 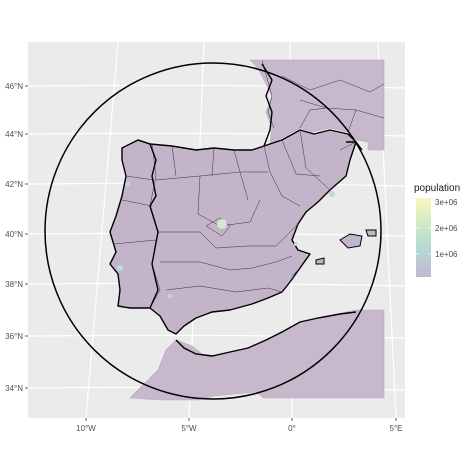 I want to click on lat-label-36n: 36°N, so click(x=14, y=336).